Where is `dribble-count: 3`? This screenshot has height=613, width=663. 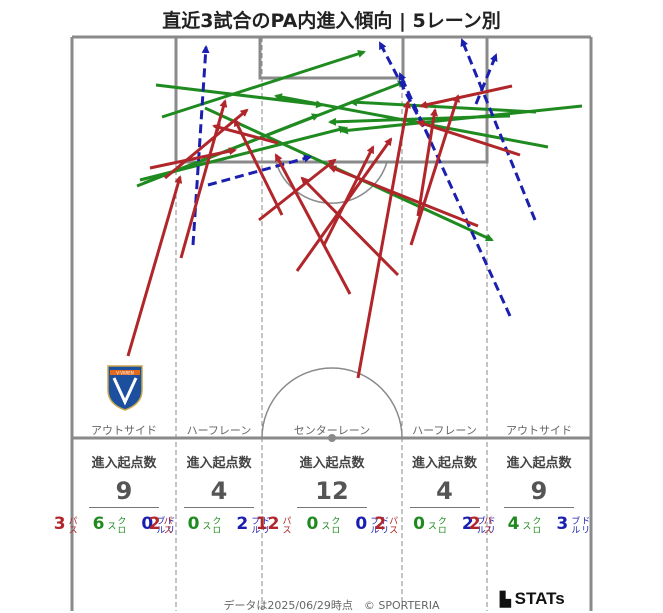 dribble-count: 3 is located at coordinates (562, 524).